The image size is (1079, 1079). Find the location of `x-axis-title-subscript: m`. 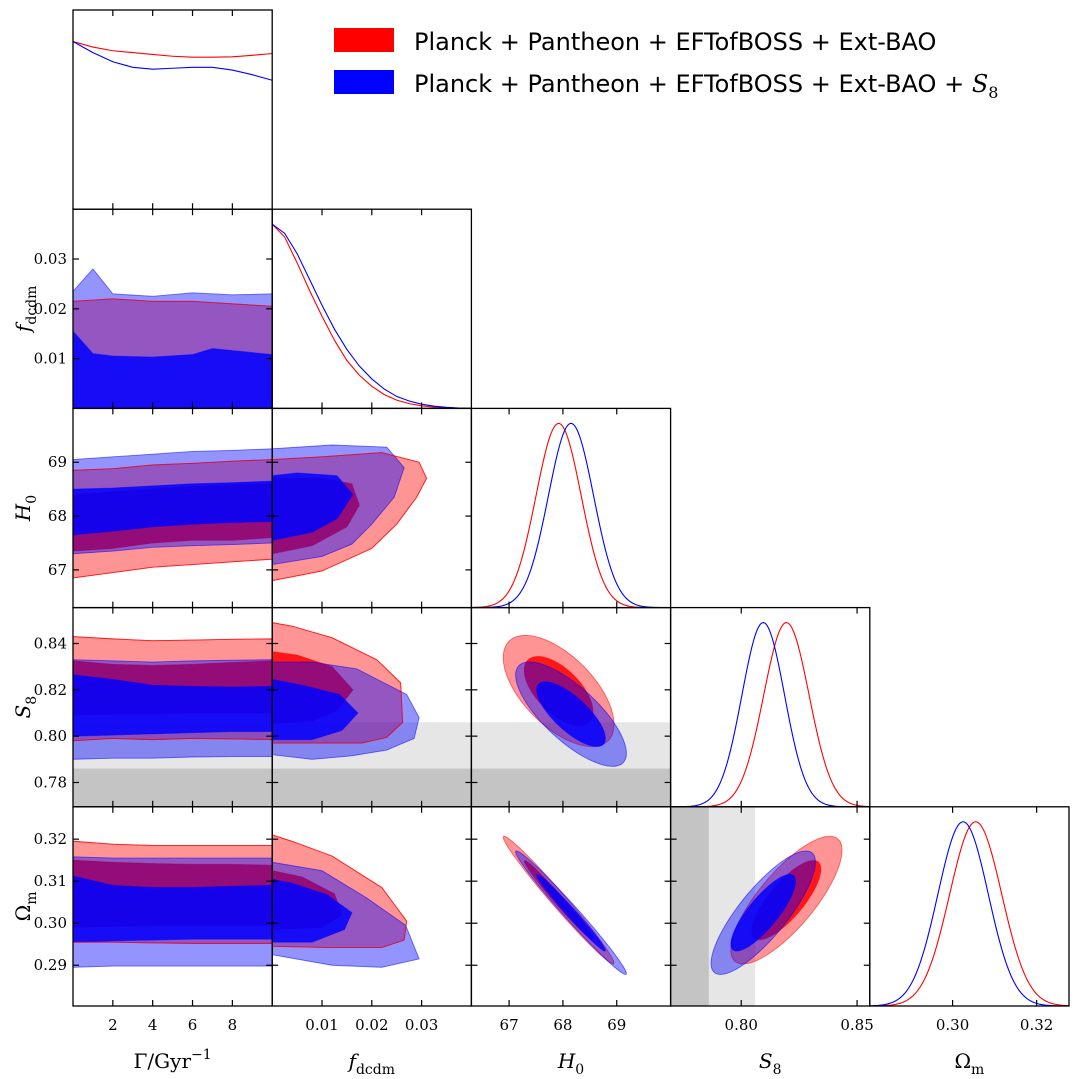

x-axis-title-subscript: m is located at coordinates (977, 1070).